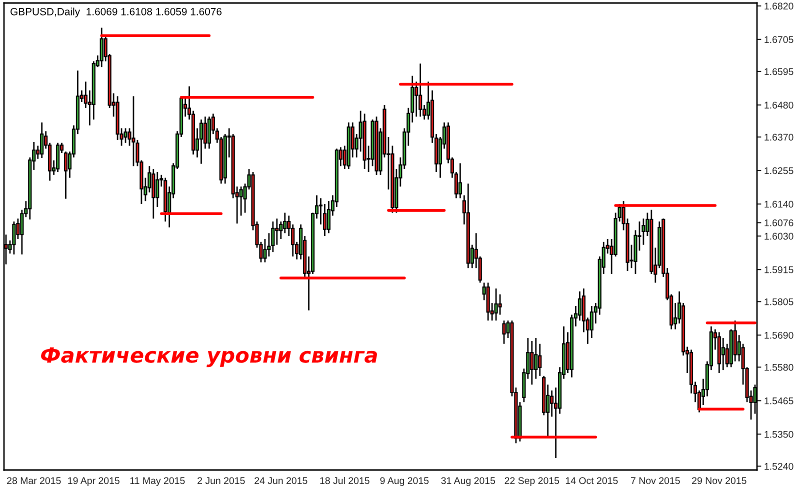 The image size is (800, 492). What do you see at coordinates (779, 6) in the screenshot?
I see `y-tick-label: 1.6820` at bounding box center [779, 6].